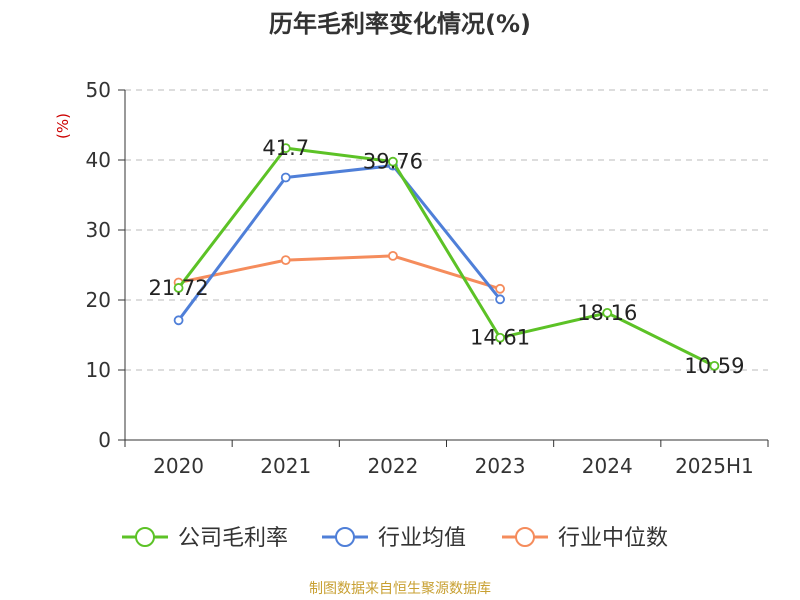  I want to click on data-label: 41.7, so click(285, 148).